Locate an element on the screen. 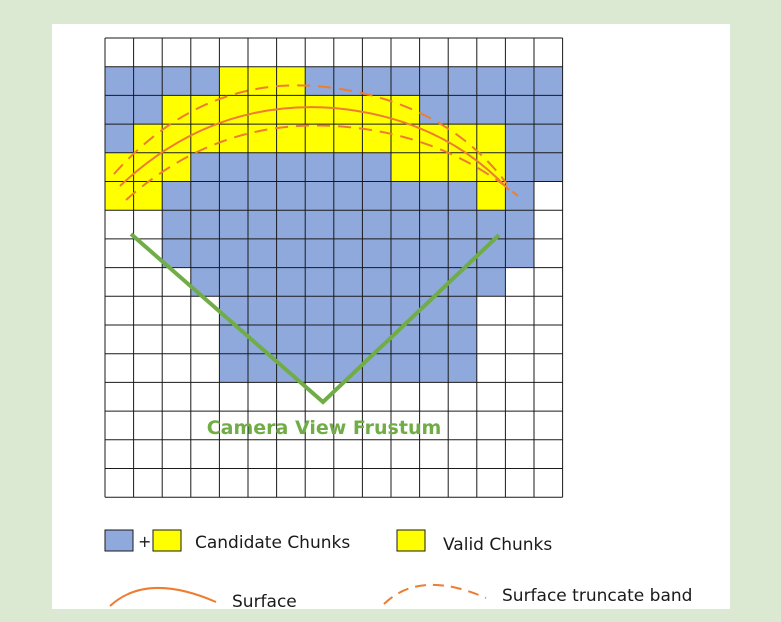 This screenshot has height=622, width=781. legend-valid-swatch is located at coordinates (411, 540).